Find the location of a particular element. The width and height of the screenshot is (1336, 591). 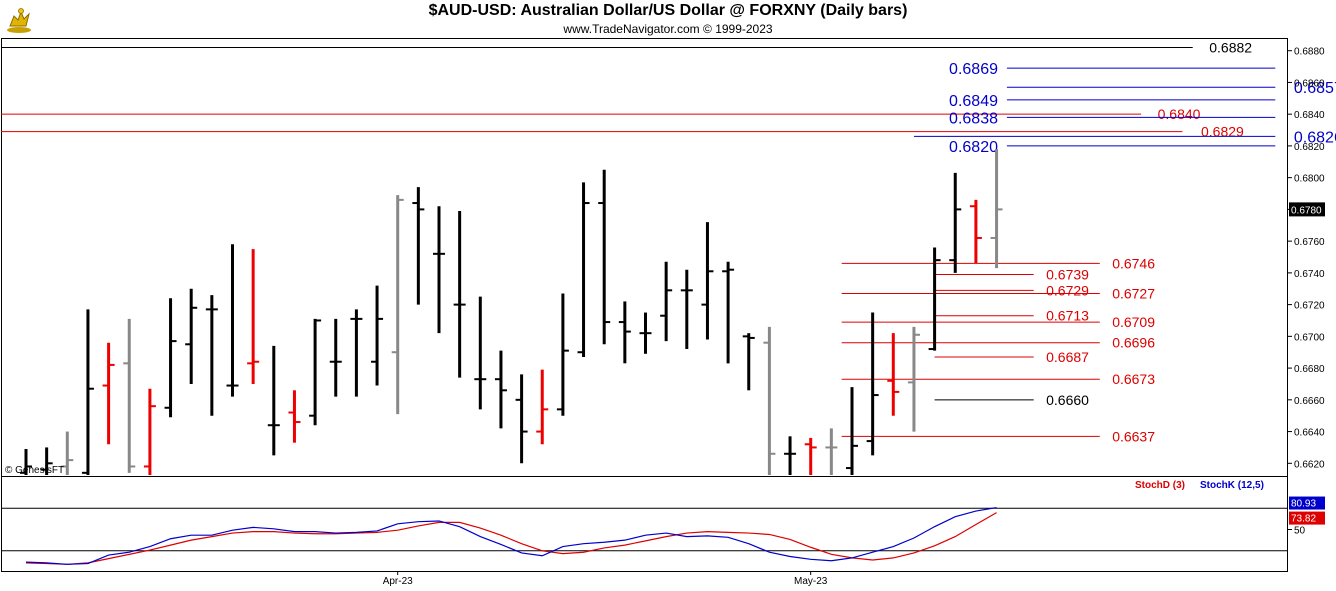

osc-value-label: 80.93 is located at coordinates (1303, 504).